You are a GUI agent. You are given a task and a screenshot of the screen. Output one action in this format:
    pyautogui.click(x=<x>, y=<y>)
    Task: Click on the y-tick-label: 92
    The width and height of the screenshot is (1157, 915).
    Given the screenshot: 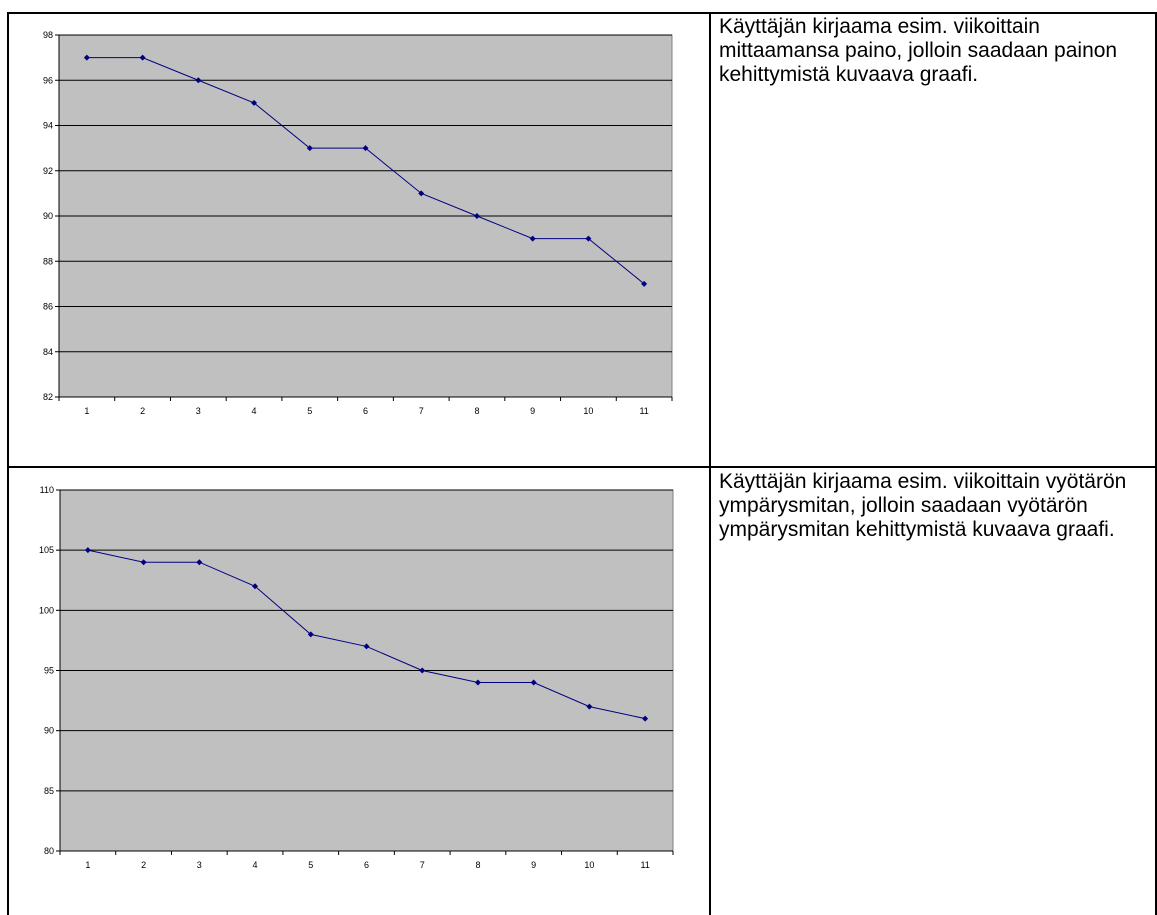 What is the action you would take?
    pyautogui.click(x=48, y=171)
    